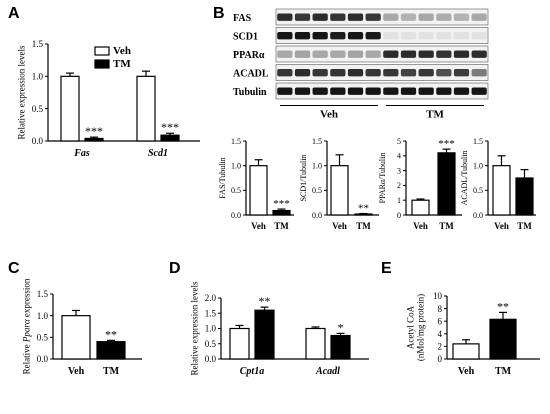  Describe the element at coordinates (341, 327) in the screenshot. I see `significance-marker: *` at that location.